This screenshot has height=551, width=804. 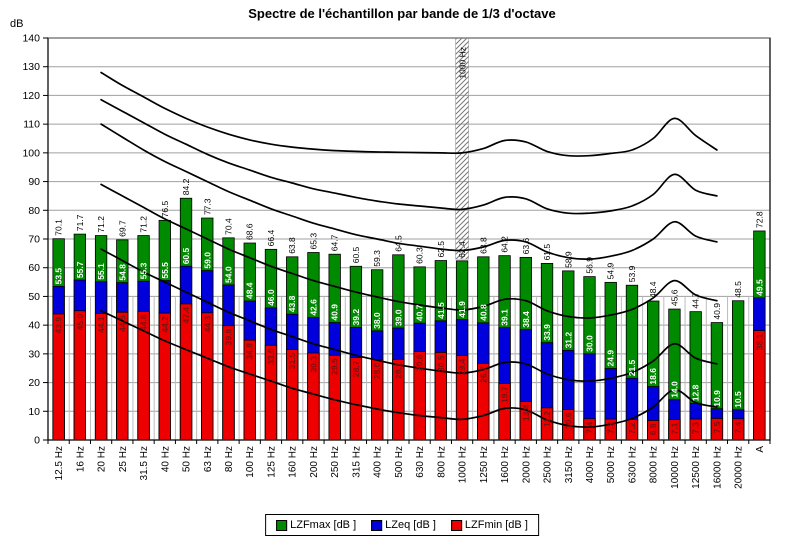 What do you see at coordinates (34, 268) in the screenshot?
I see `svg-text: 60` at bounding box center [34, 268].